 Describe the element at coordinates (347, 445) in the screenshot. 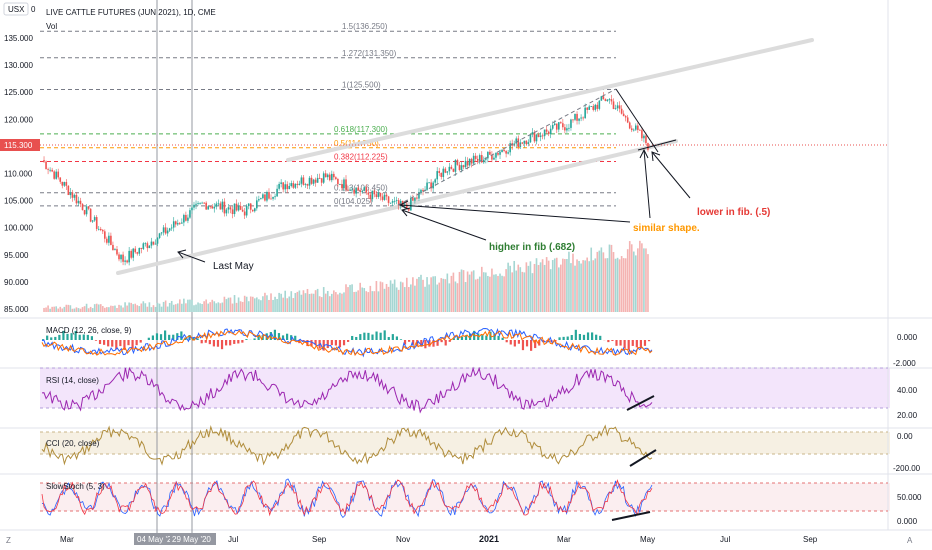

I see `cci-line` at that location.